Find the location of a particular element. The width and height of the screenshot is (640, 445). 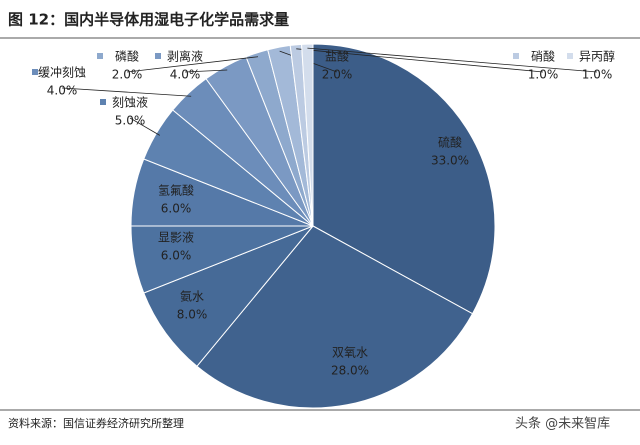

slice-category: 磷酸 is located at coordinates (127, 56).